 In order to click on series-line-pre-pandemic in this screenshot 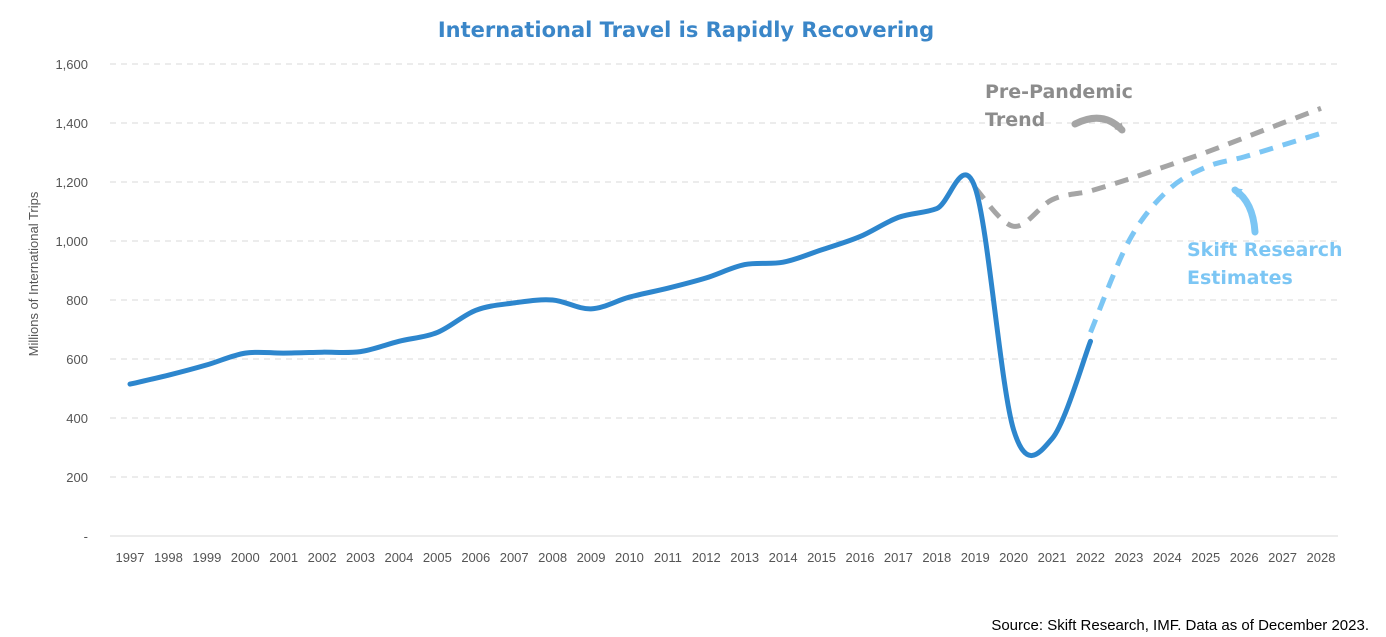, I will do `click(1147, 167)`.